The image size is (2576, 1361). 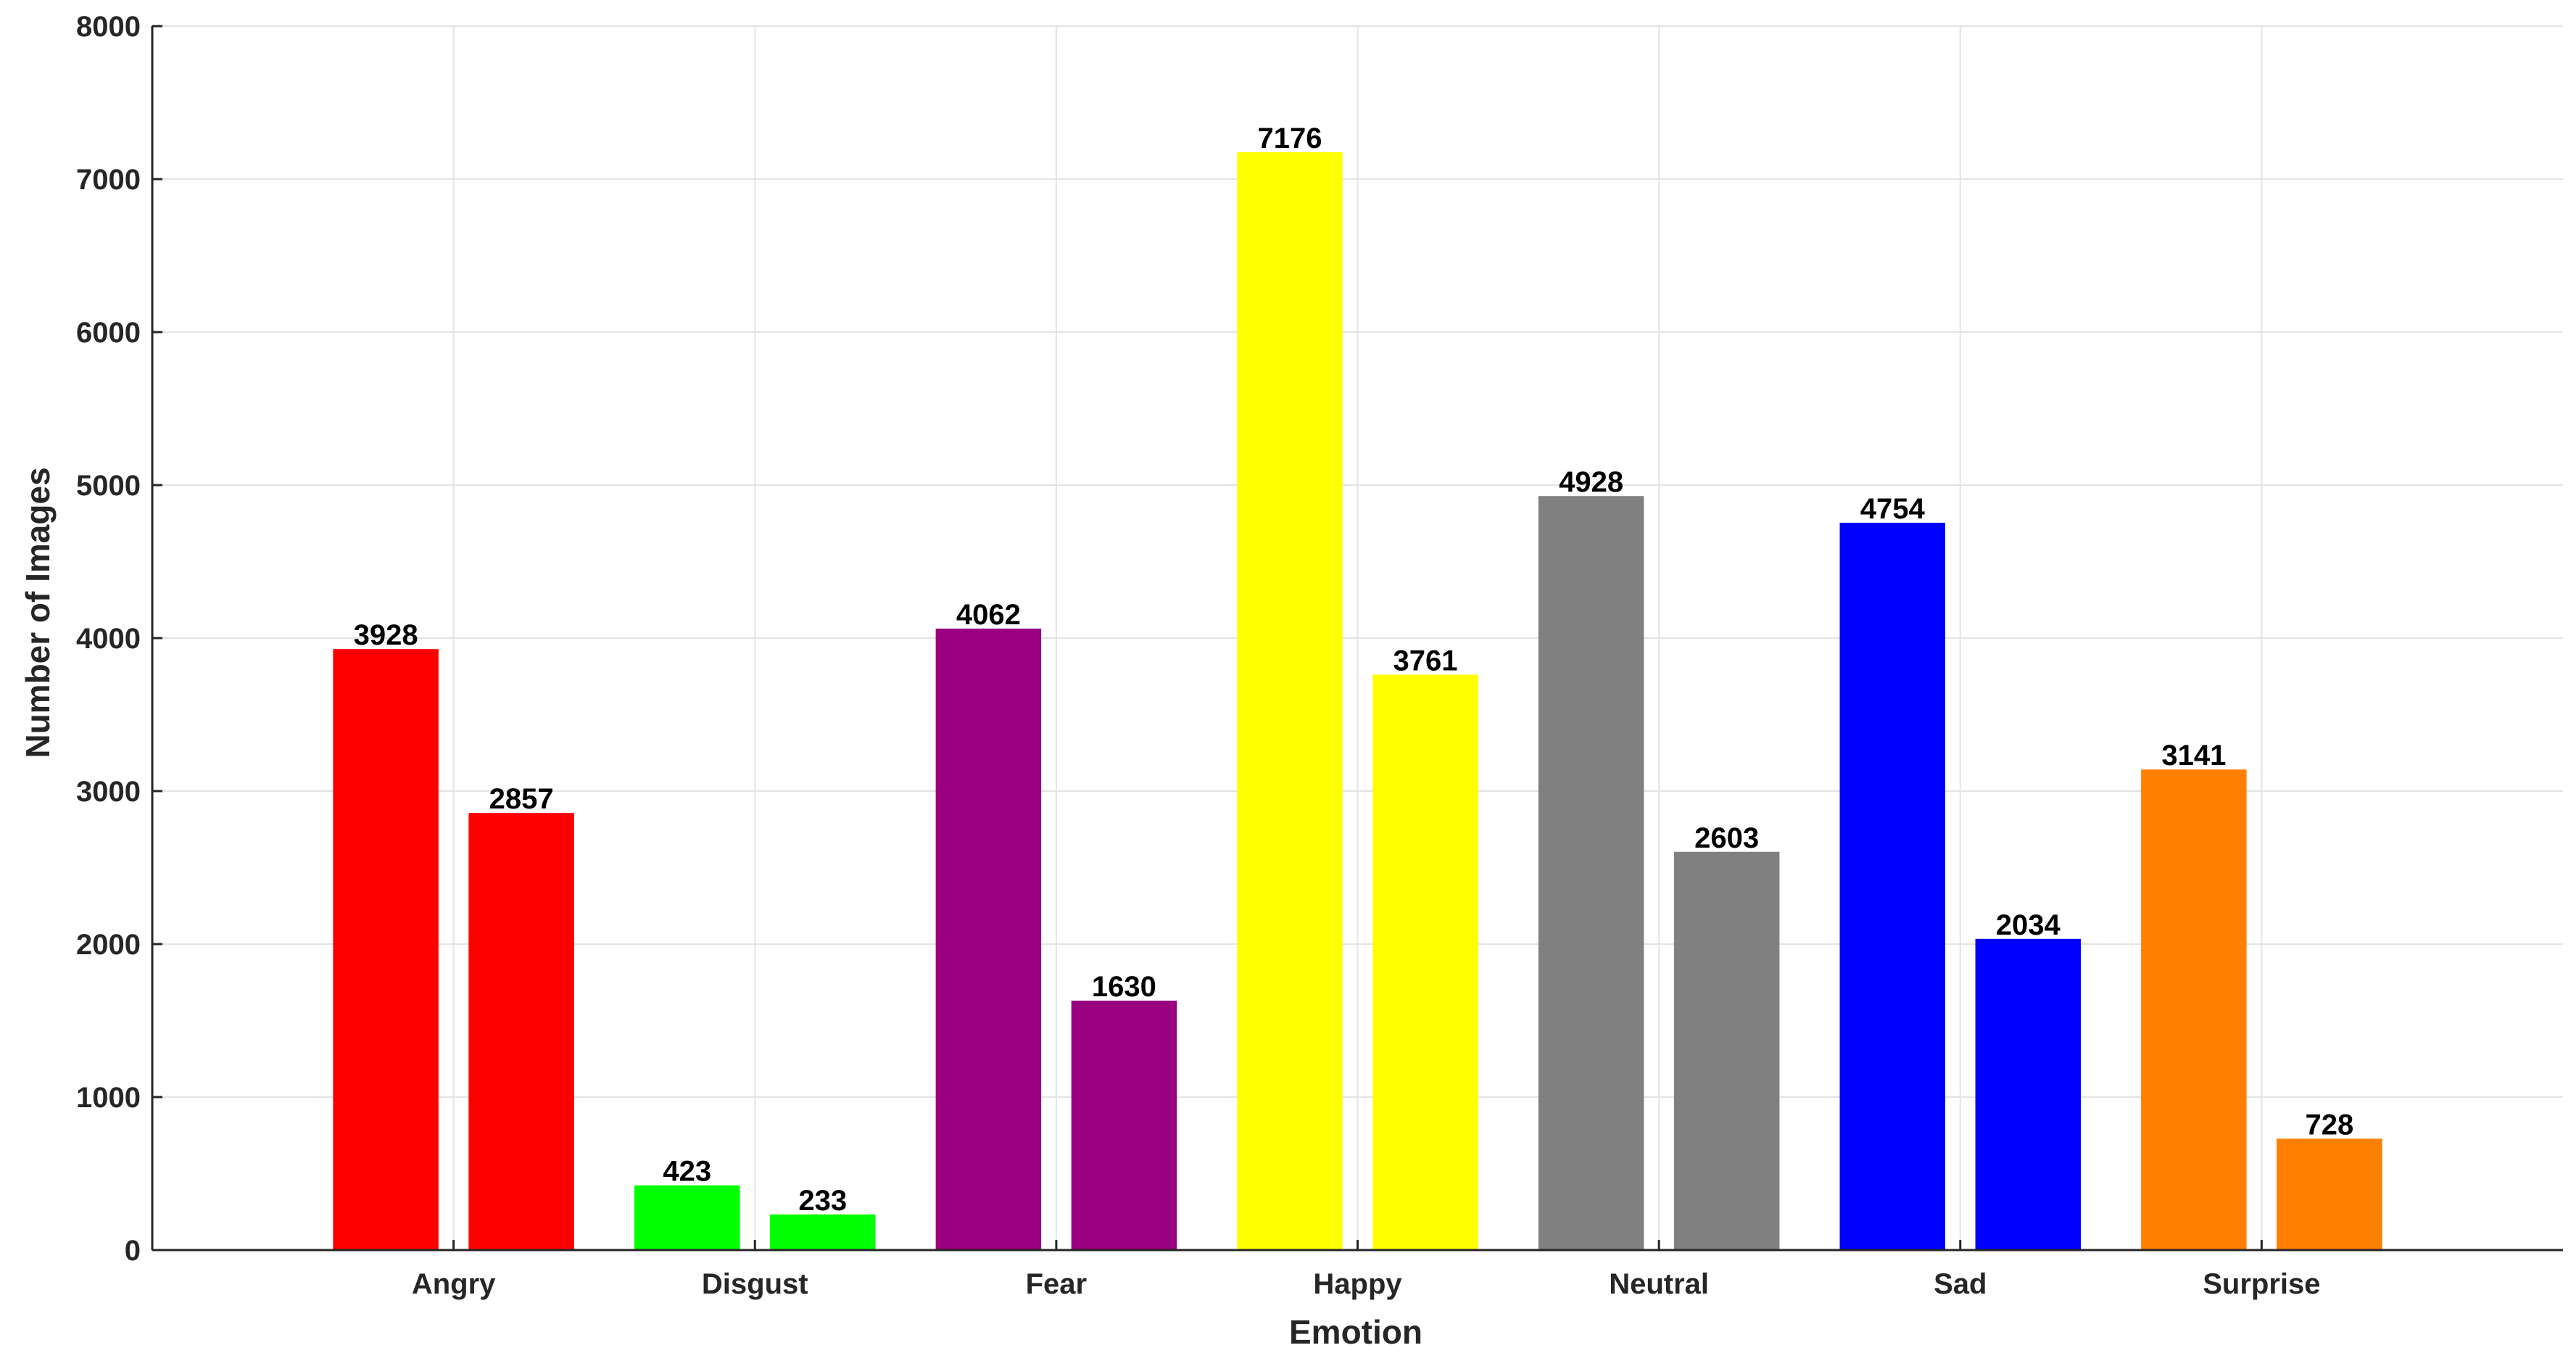 I want to click on data-label: 3141, so click(x=2193, y=756).